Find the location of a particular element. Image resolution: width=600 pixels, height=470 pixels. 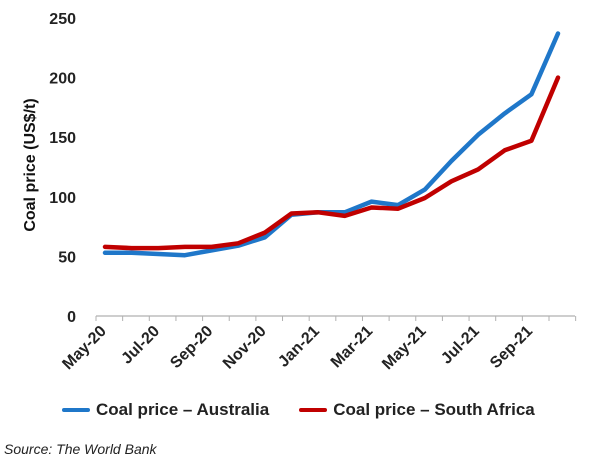

legend-swatch-south-africa is located at coordinates (313, 410).